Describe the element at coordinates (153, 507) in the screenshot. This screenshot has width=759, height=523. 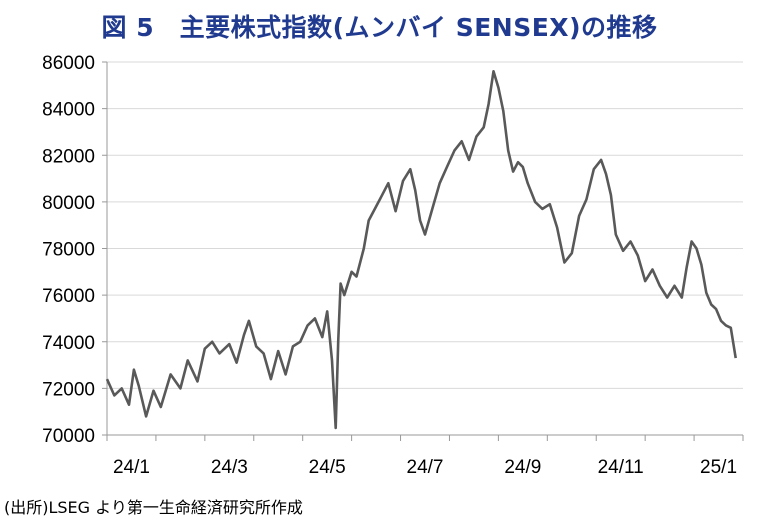
I see `source-note: (出所)LSEG より第一生命経済研究所作成` at that location.